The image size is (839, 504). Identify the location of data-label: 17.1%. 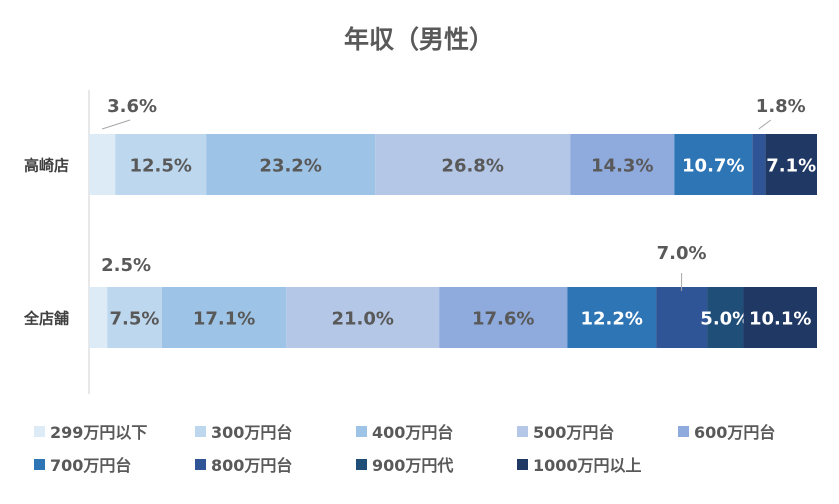
(224, 319).